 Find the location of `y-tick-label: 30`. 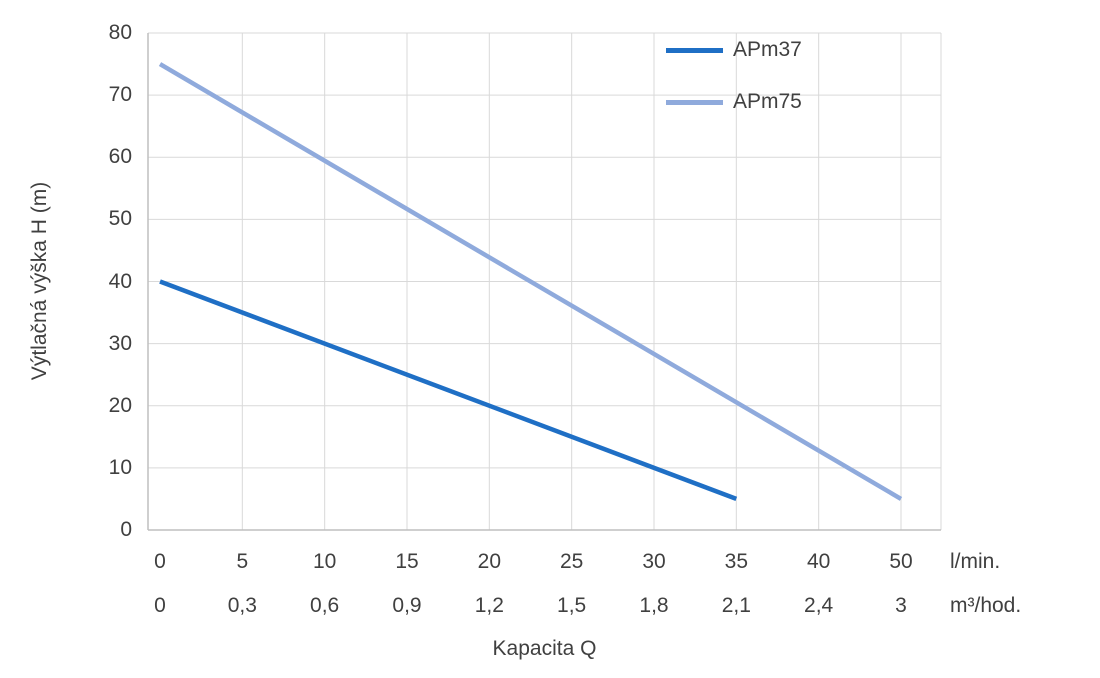

y-tick-label: 30 is located at coordinates (120, 343).